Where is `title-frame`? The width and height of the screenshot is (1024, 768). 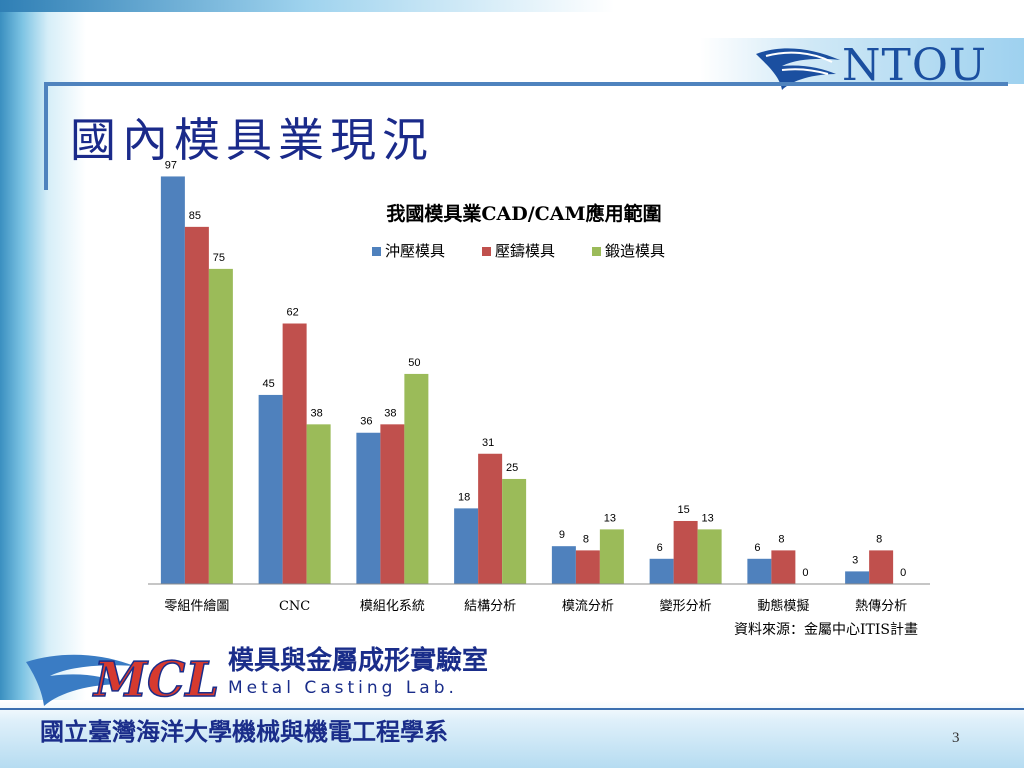 title-frame is located at coordinates (526, 136).